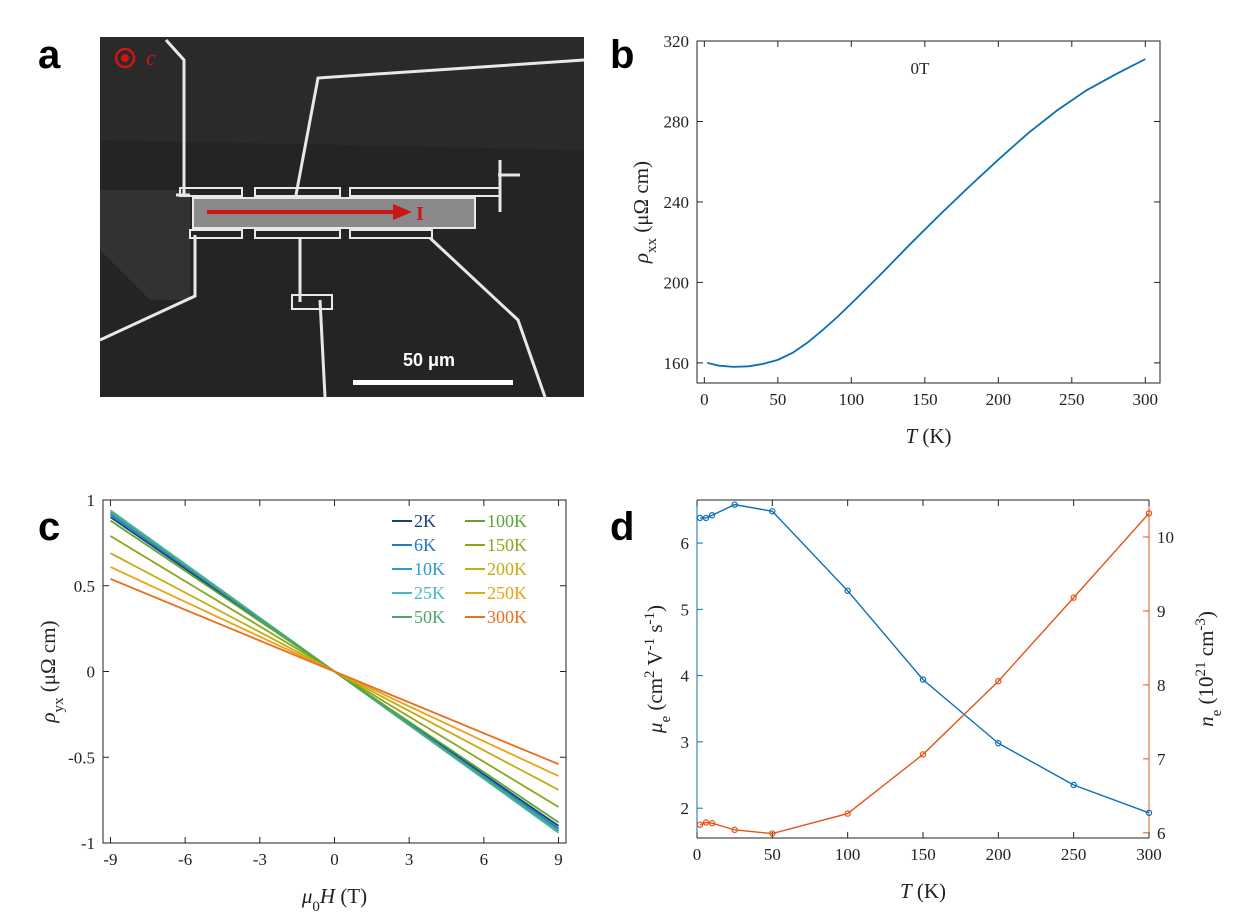 The height and width of the screenshot is (924, 1237). I want to click on y-right-tick-label: 7, so click(1161, 759).